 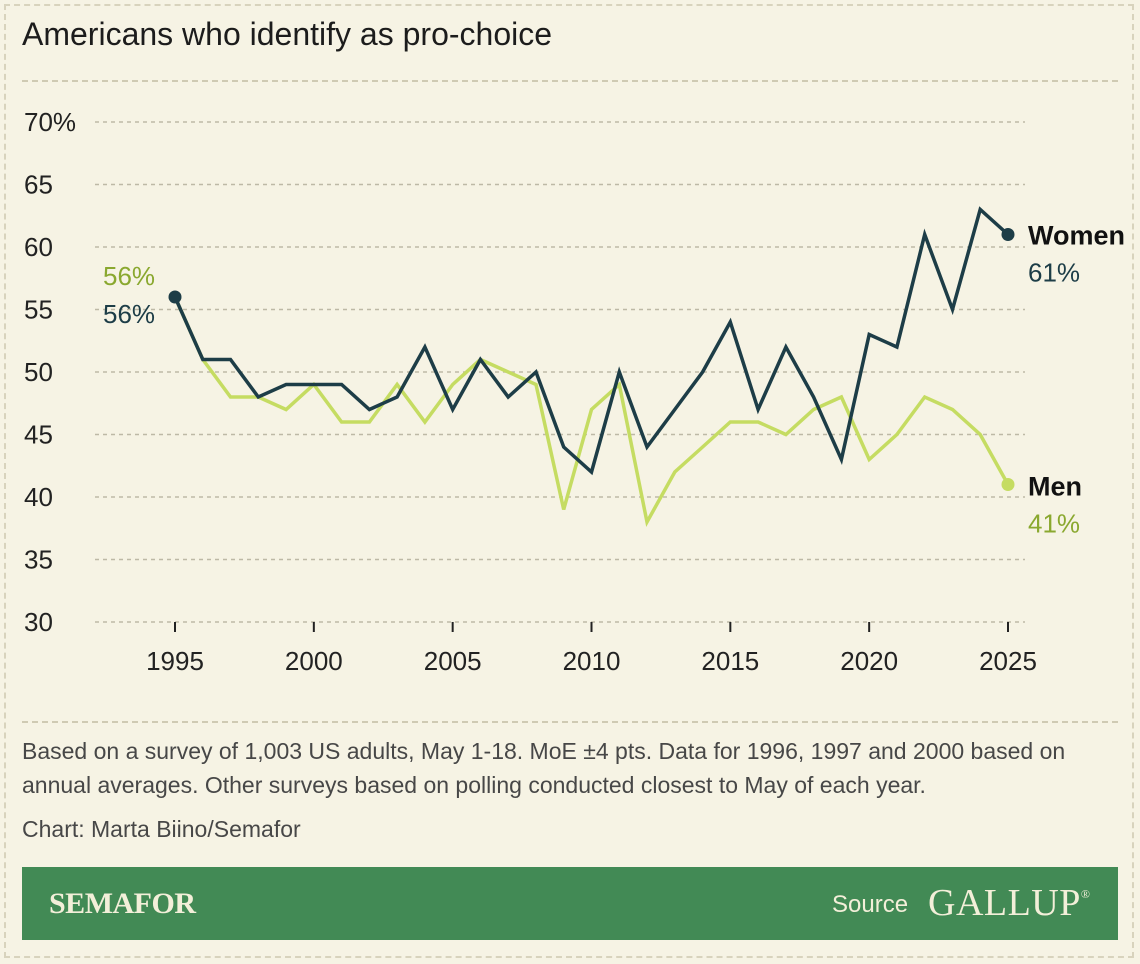 I want to click on men-end-marker, so click(x=1008, y=484).